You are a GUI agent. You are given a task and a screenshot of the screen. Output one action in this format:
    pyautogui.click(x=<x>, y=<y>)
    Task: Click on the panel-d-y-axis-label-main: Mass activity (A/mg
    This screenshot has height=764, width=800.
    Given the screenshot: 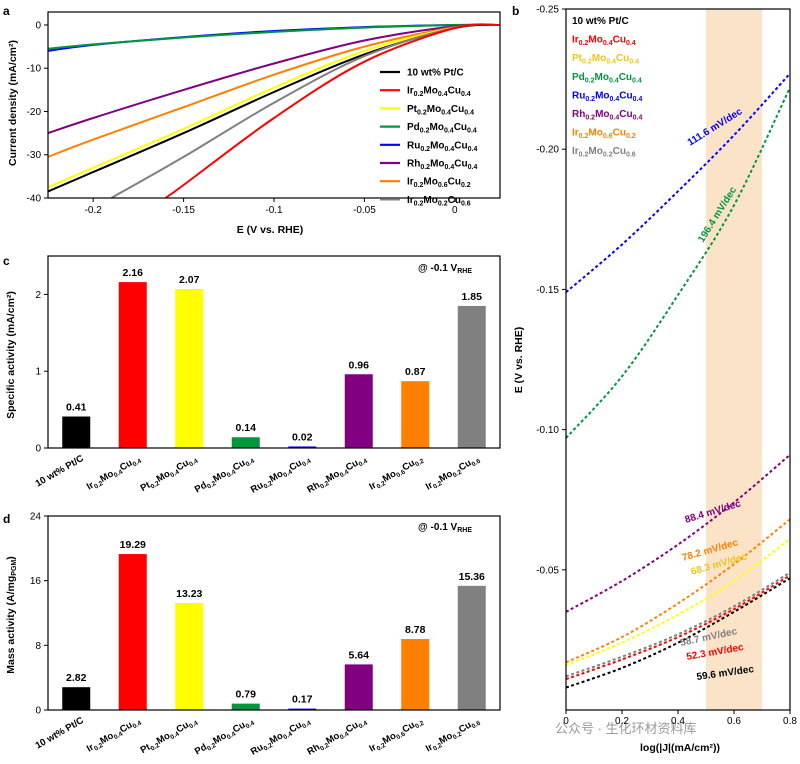 What is the action you would take?
    pyautogui.click(x=11, y=625)
    